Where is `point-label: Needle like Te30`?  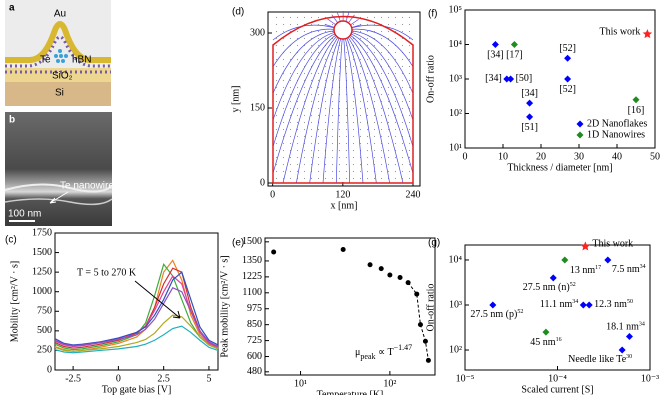
point-label: Needle like Te30 is located at coordinates (600, 359).